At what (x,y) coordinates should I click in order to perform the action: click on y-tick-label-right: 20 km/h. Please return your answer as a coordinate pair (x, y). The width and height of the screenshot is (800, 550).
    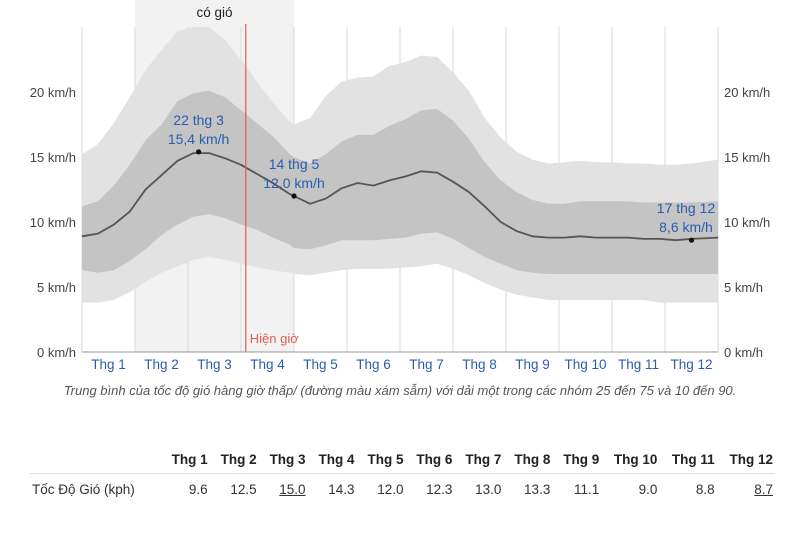
    Looking at the image, I should click on (747, 92).